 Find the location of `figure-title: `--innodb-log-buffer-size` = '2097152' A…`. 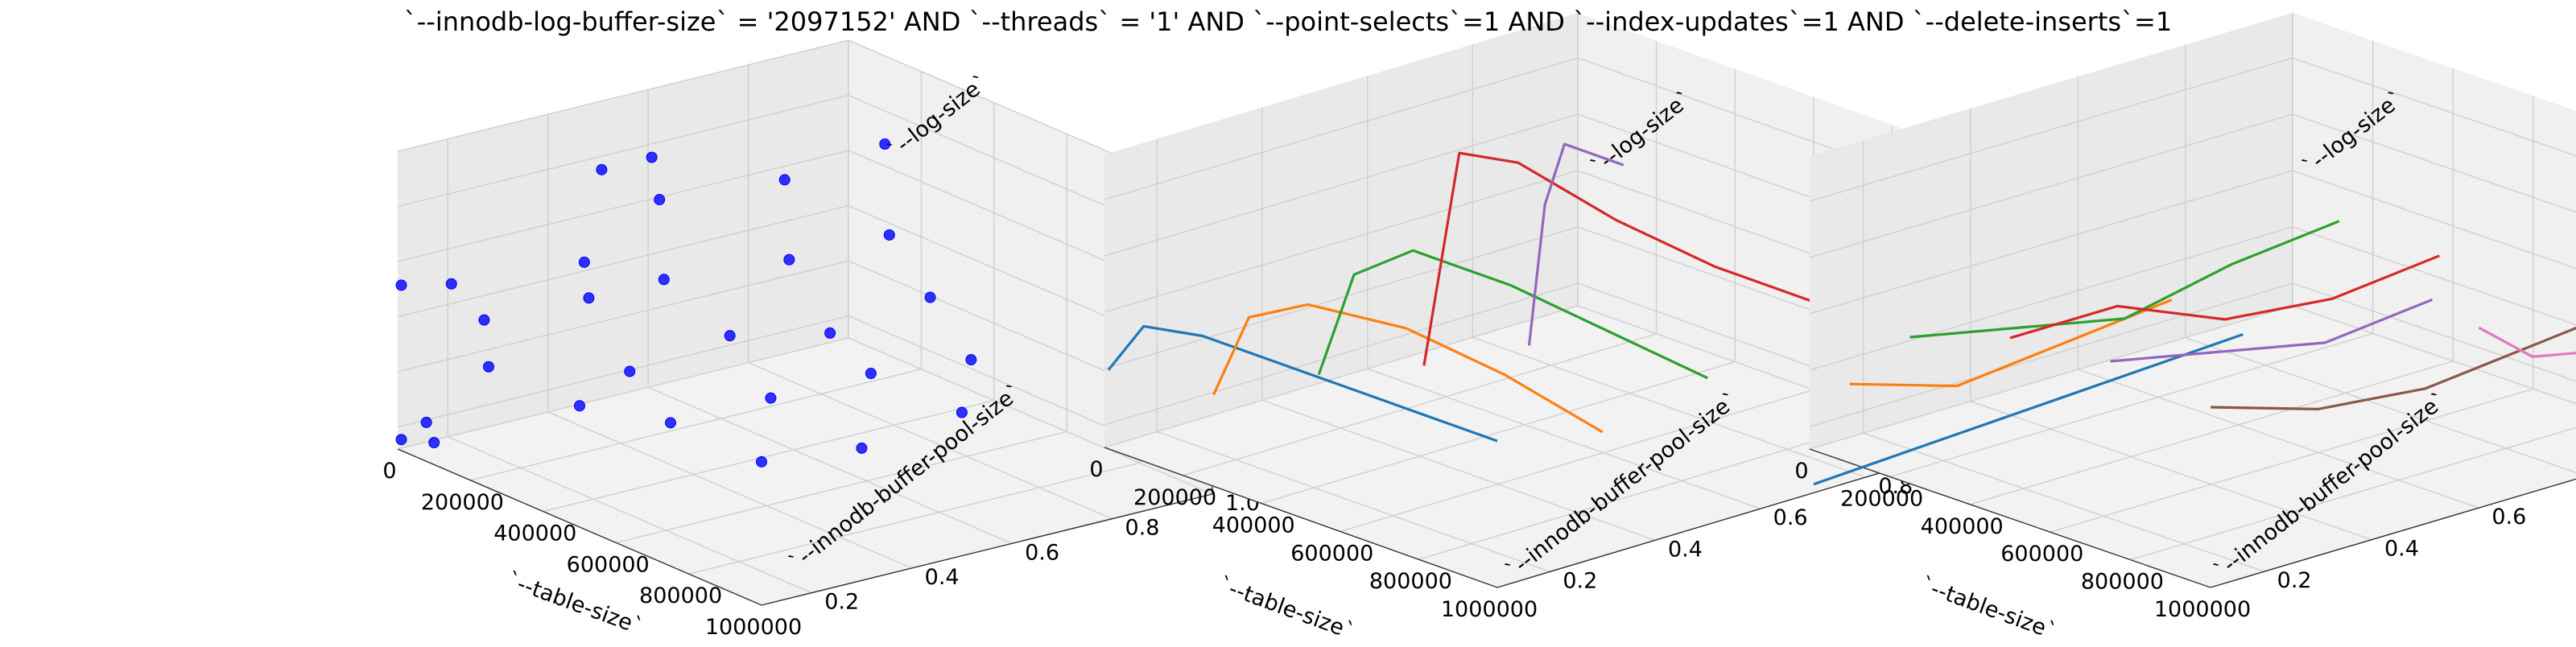

figure-title: `--innodb-log-buffer-size` = '2097152' A… is located at coordinates (1288, 21).